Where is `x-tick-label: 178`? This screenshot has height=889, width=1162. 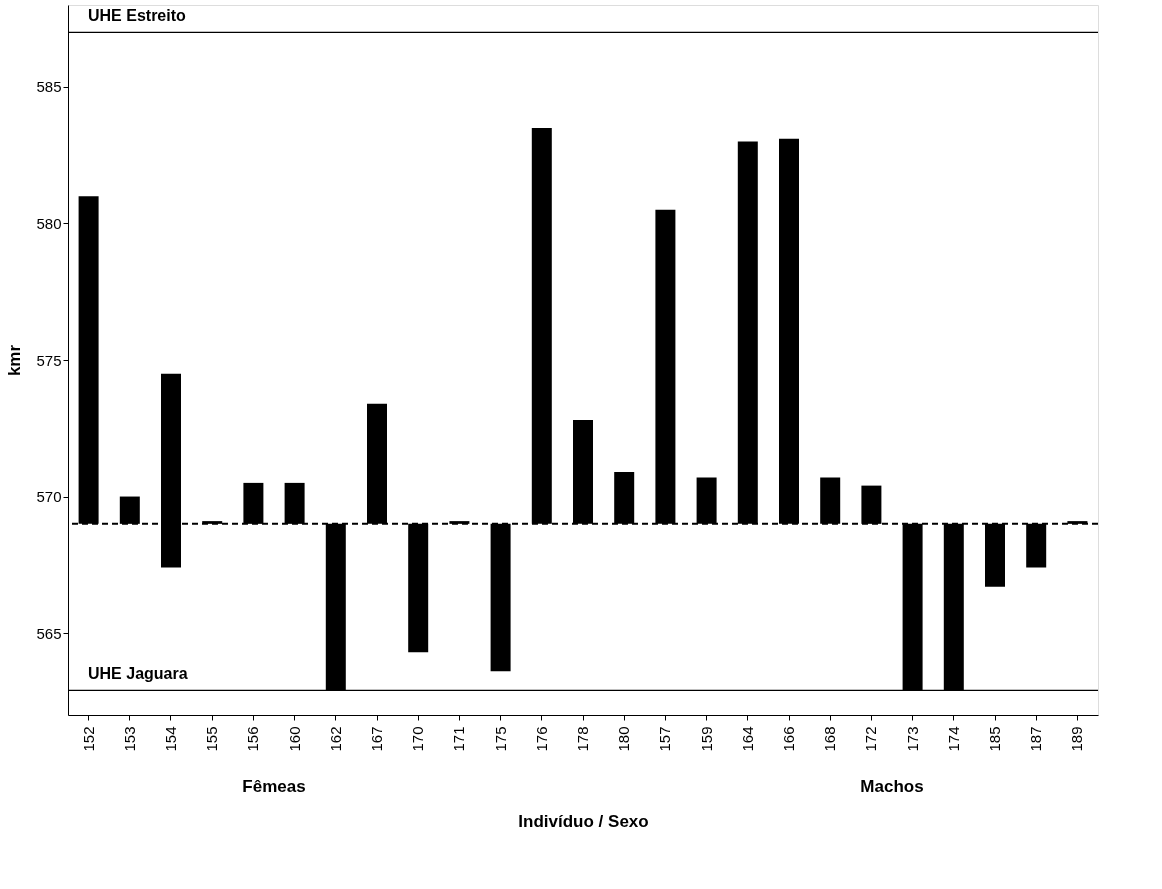 x-tick-label: 178 is located at coordinates (582, 739).